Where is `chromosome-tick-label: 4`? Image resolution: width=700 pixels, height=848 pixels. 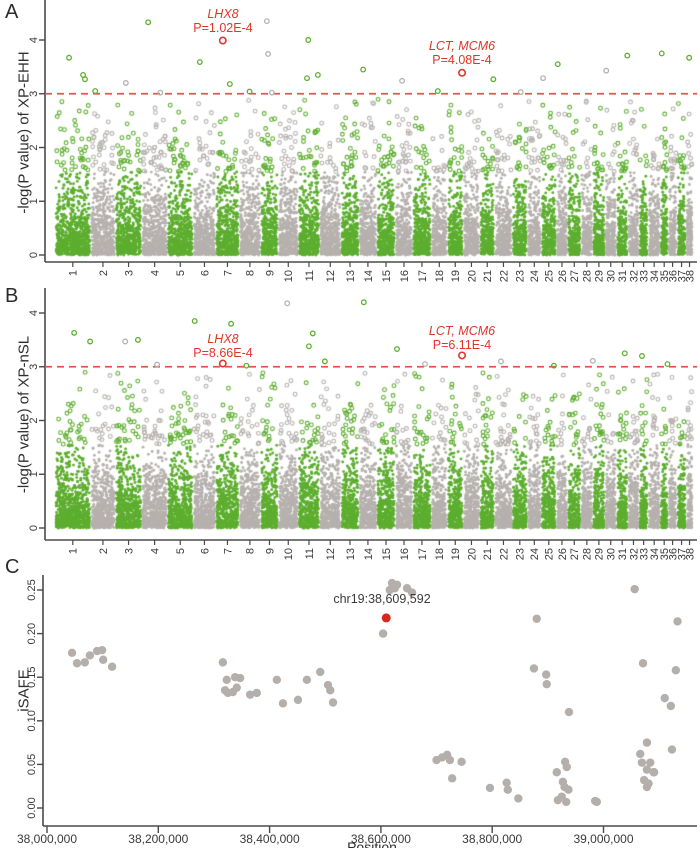
chromosome-tick-label: 4 is located at coordinates (155, 273).